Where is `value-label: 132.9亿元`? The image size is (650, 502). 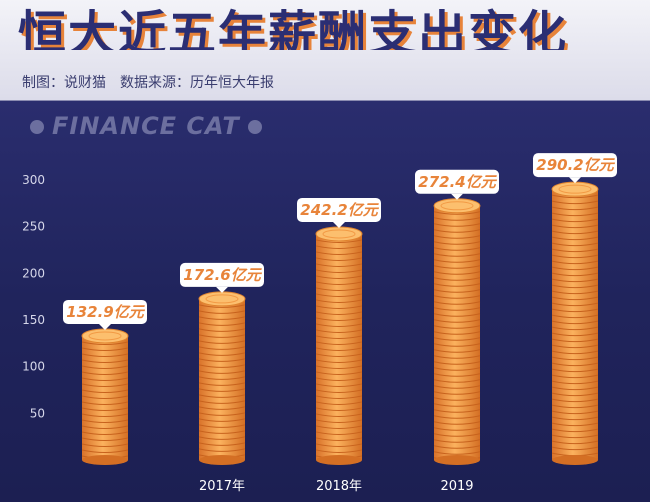 value-label: 132.9亿元 is located at coordinates (105, 314).